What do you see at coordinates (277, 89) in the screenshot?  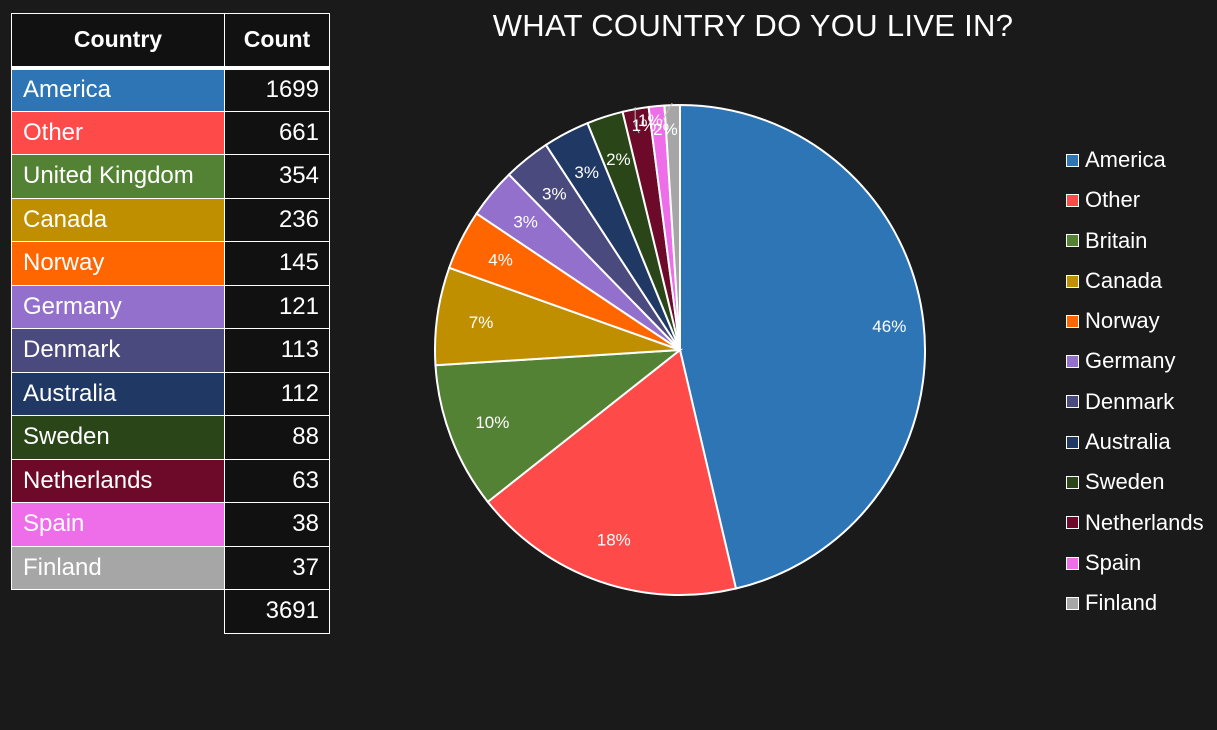 I see `count-cell: 1699` at bounding box center [277, 89].